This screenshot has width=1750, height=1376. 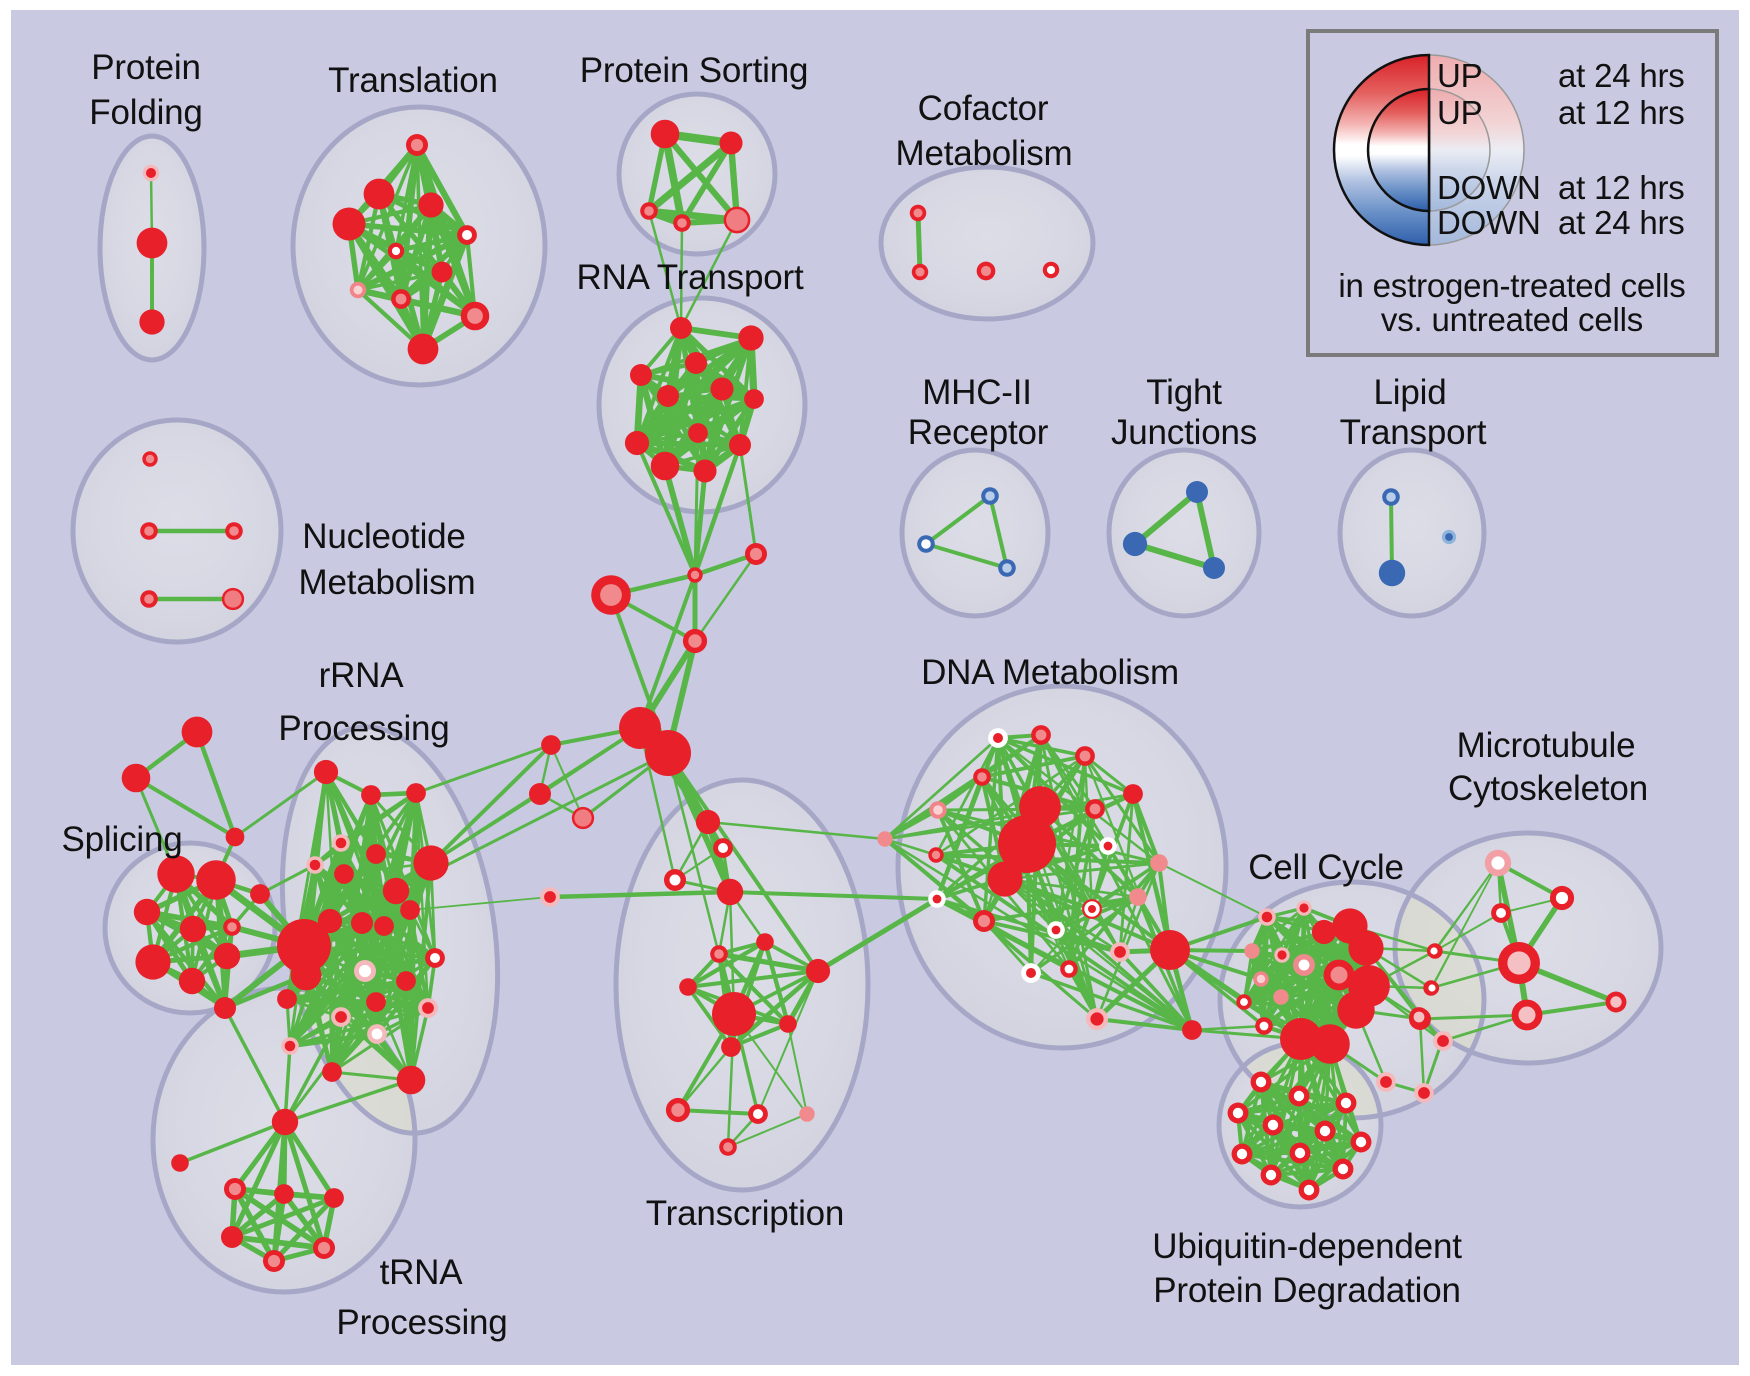 I want to click on svg-text: in estrogen-treated cells, so click(x=1511, y=285).